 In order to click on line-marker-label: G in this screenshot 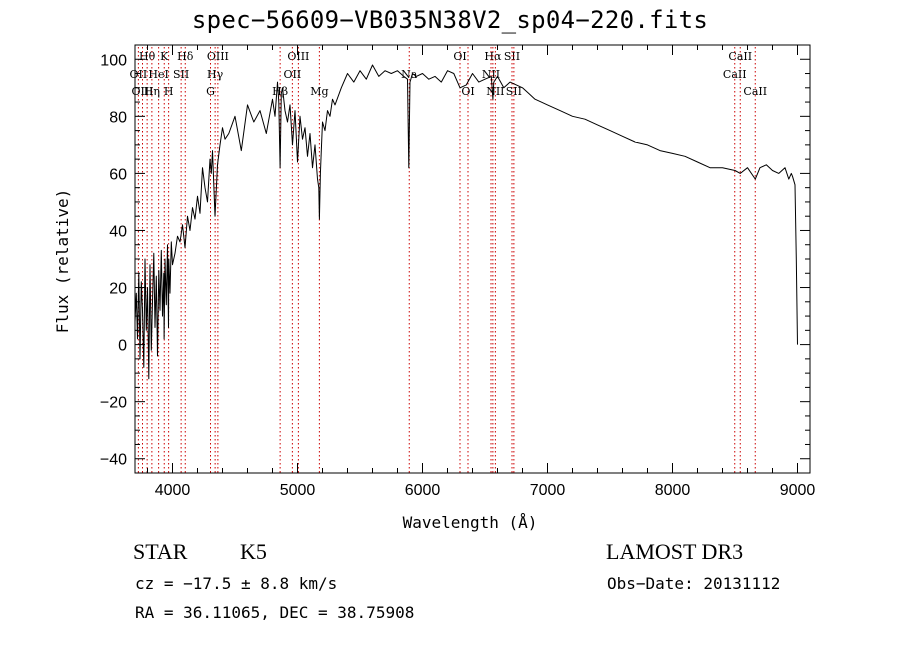, I will do `click(210, 91)`.